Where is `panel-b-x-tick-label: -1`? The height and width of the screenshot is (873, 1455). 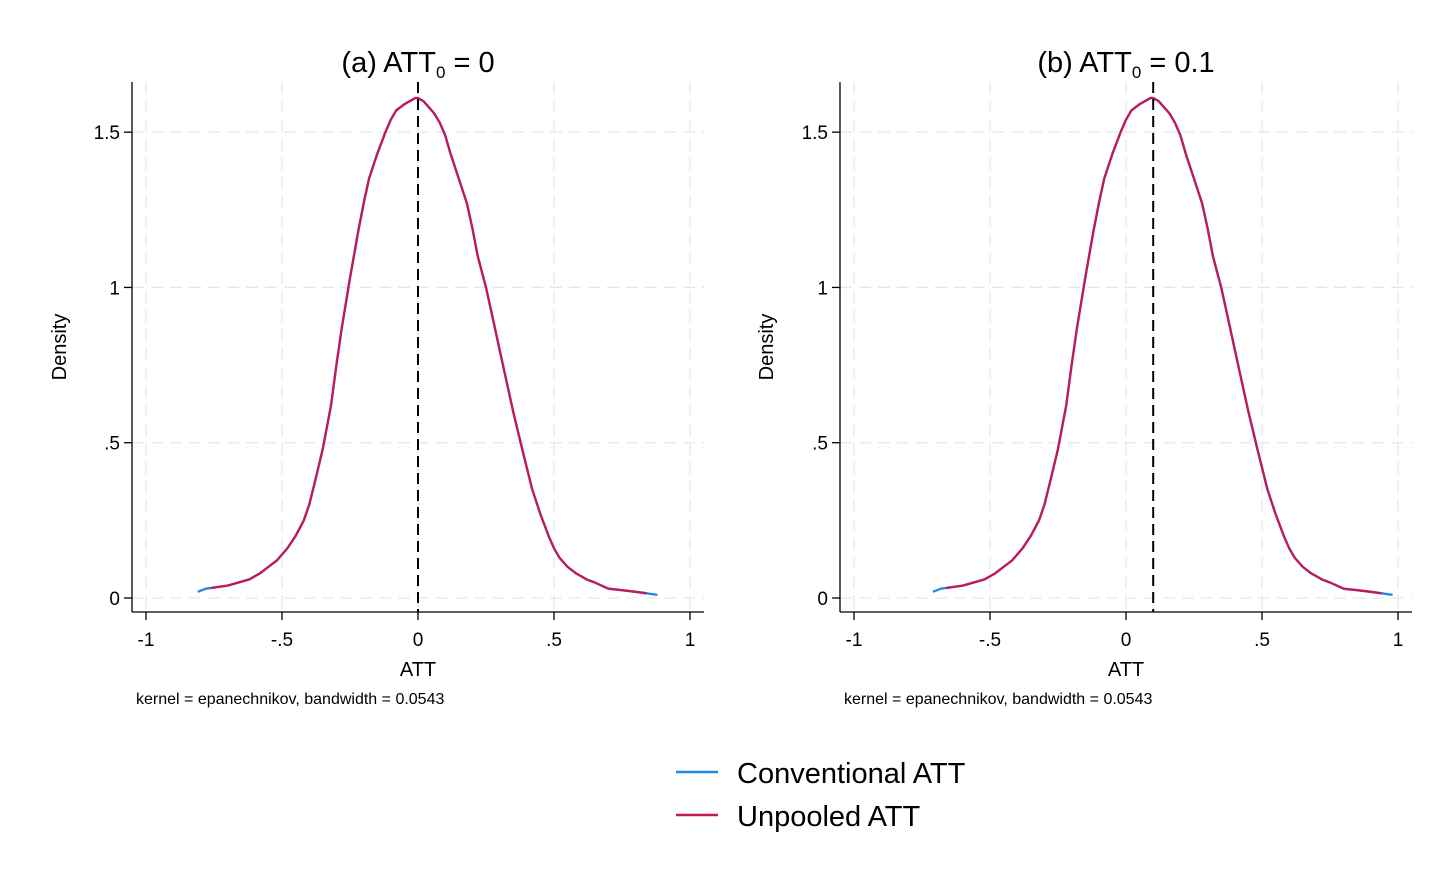
panel-b-x-tick-label: -1 is located at coordinates (854, 640).